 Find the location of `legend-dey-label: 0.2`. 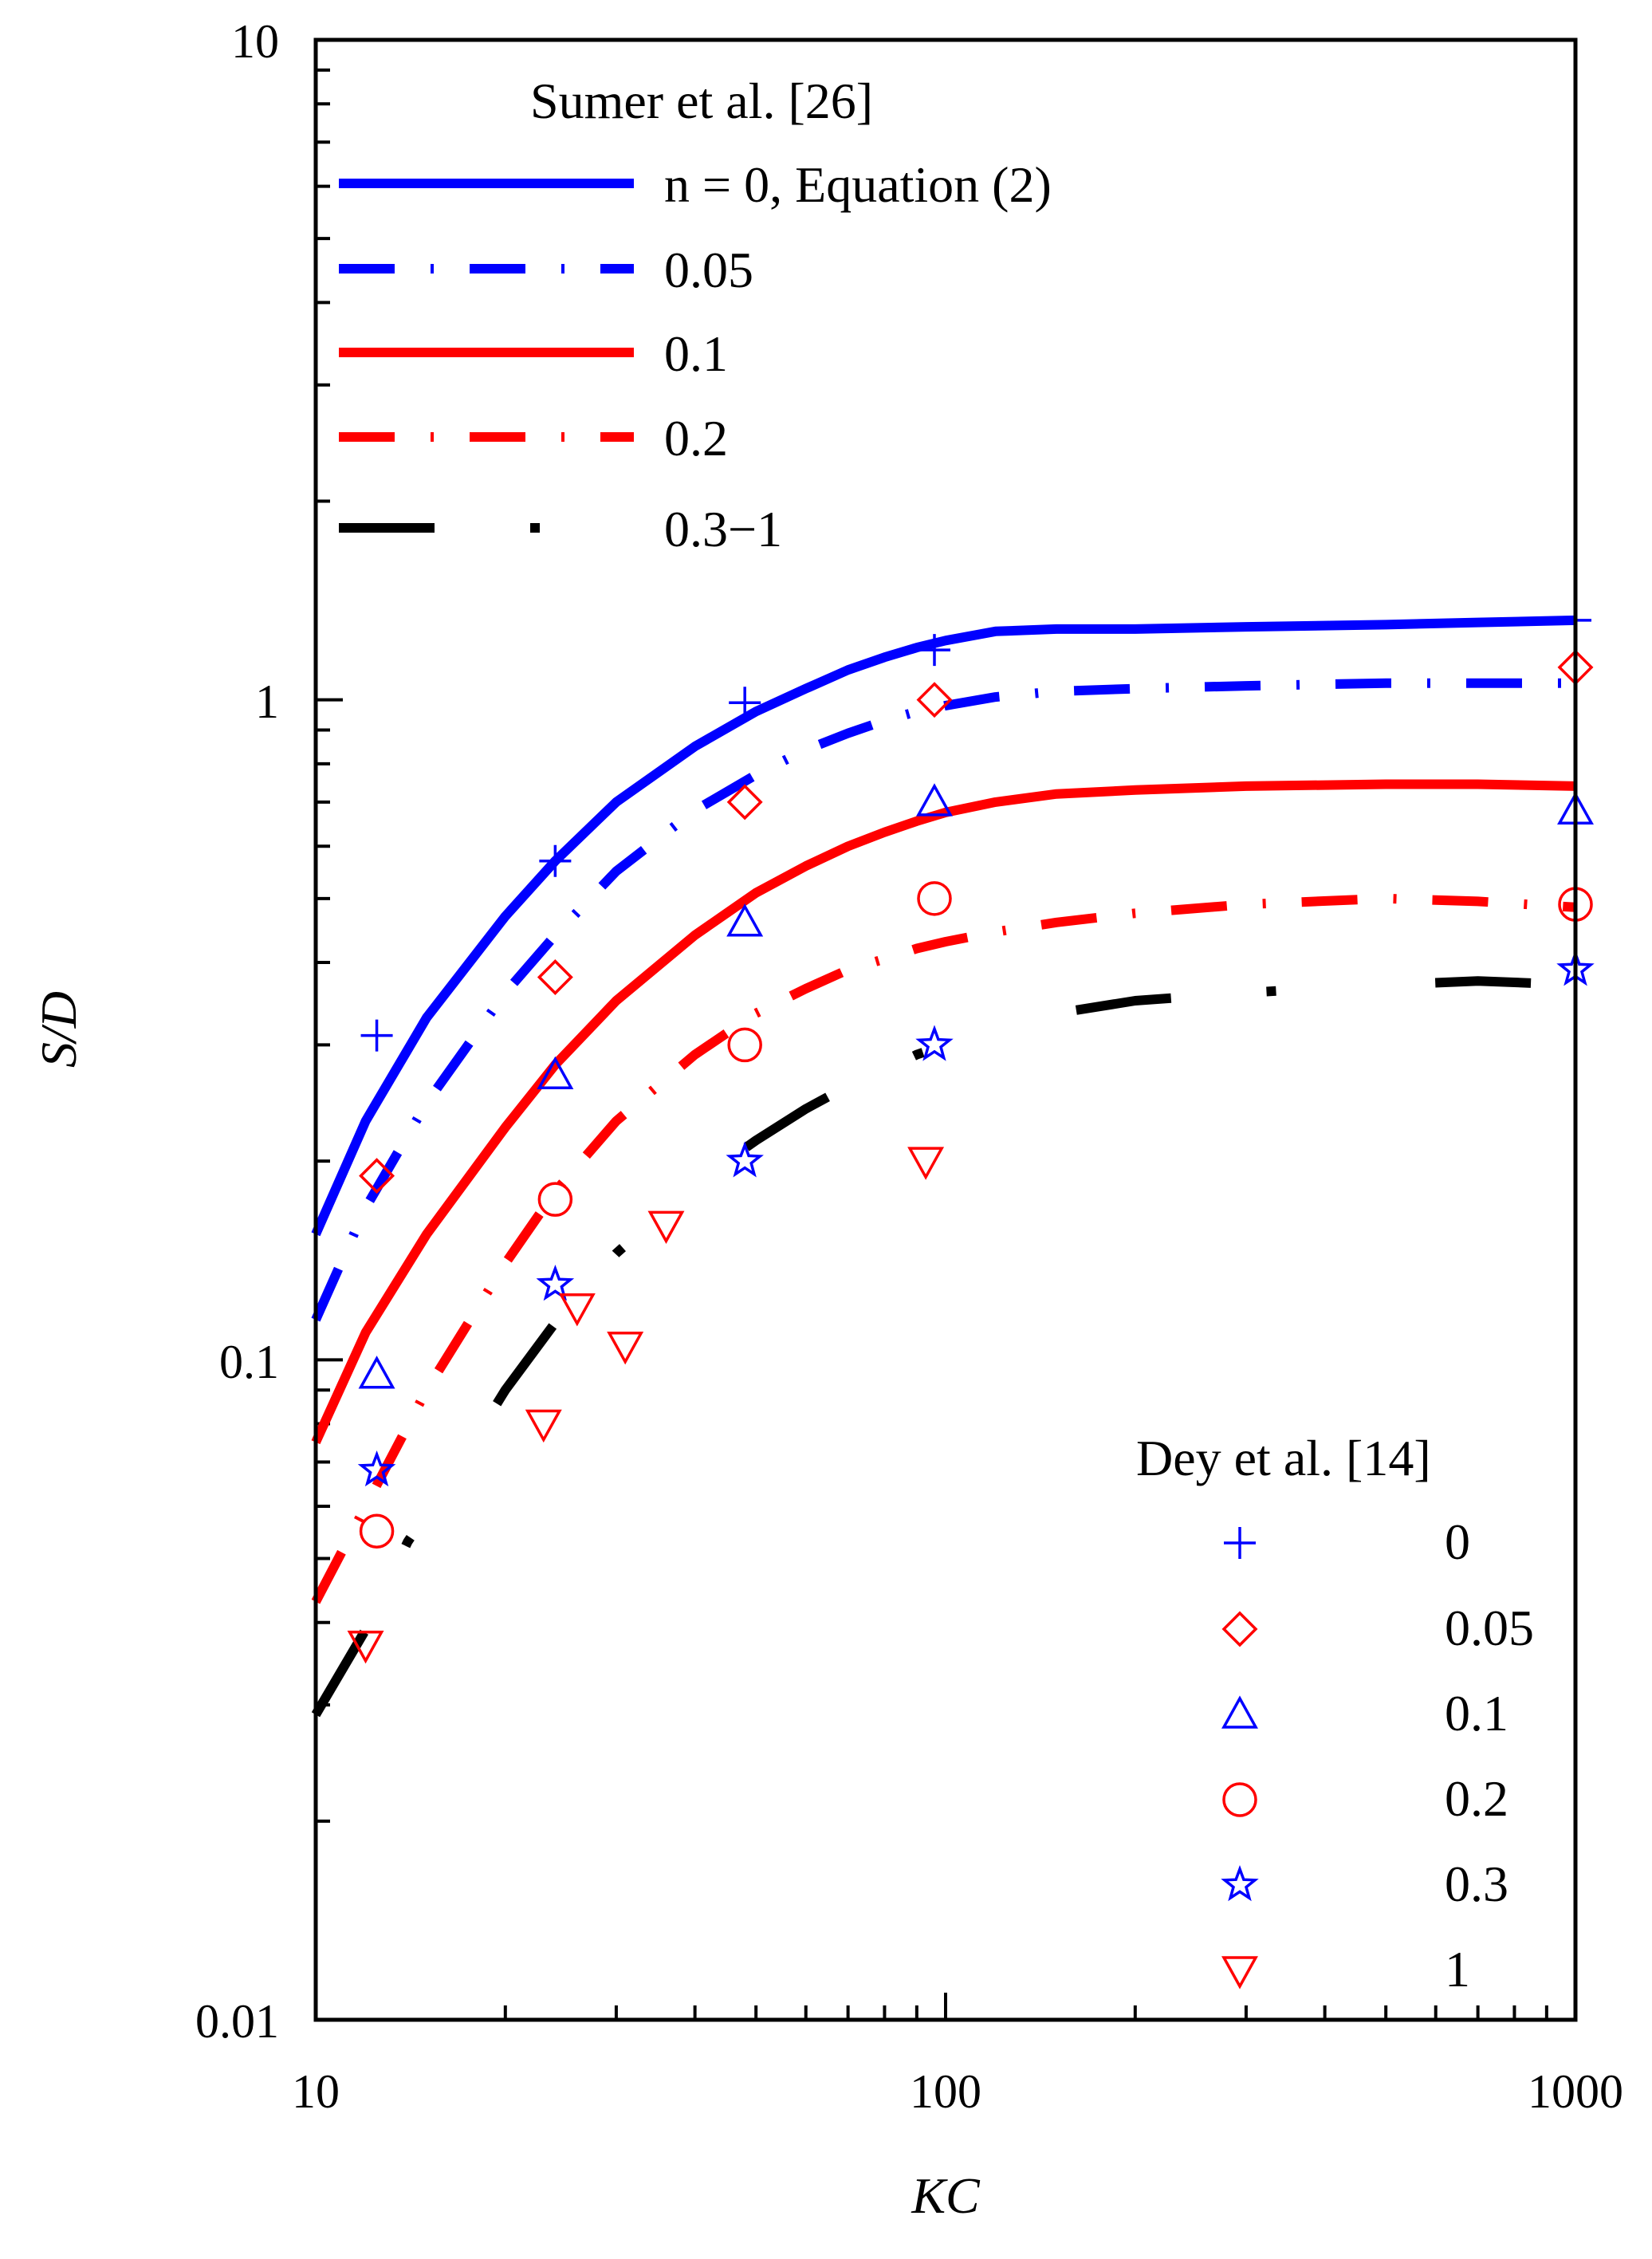

legend-dey-label: 0.2 is located at coordinates (1476, 1799).